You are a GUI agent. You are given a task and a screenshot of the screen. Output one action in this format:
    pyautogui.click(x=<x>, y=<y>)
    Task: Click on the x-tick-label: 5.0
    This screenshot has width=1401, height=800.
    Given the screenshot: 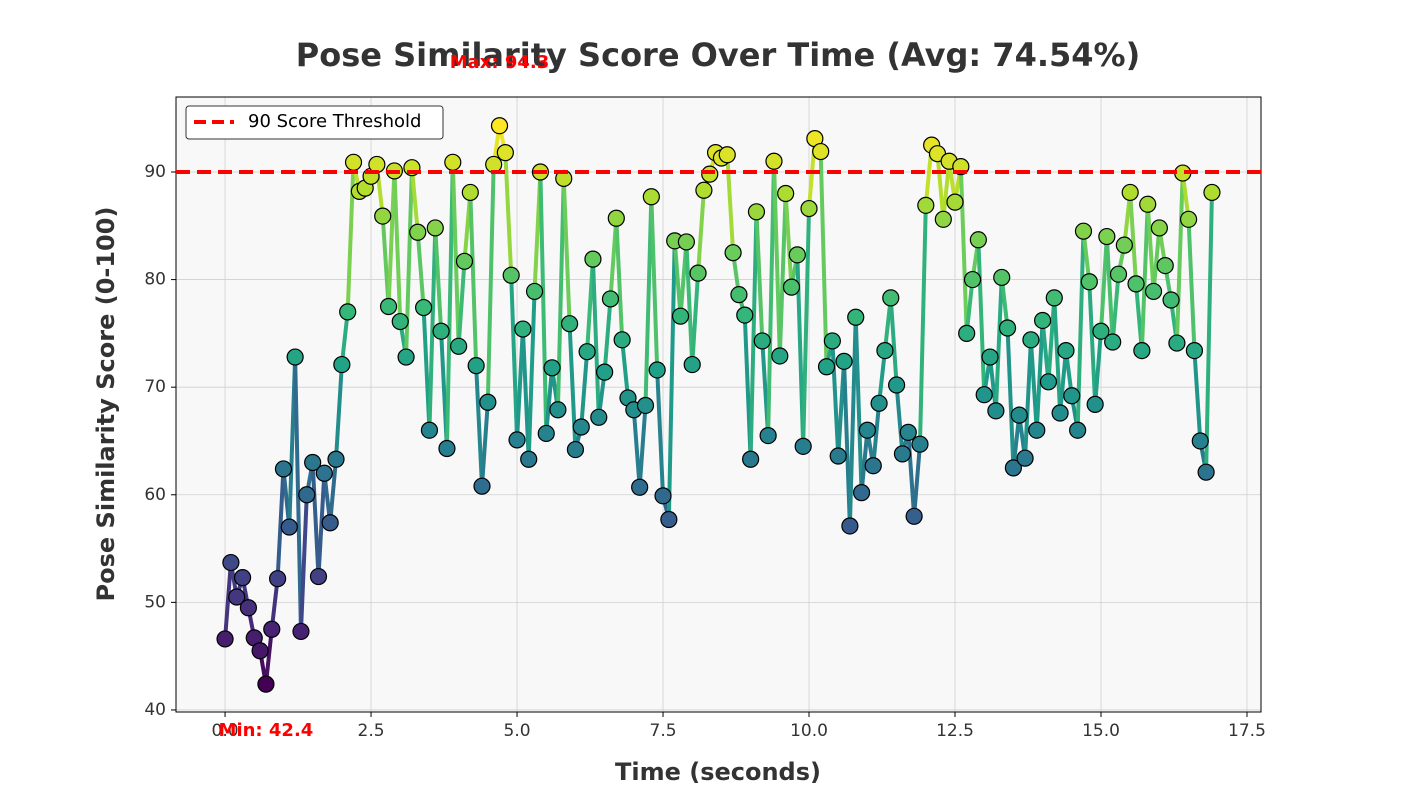 What is the action you would take?
    pyautogui.click(x=517, y=731)
    